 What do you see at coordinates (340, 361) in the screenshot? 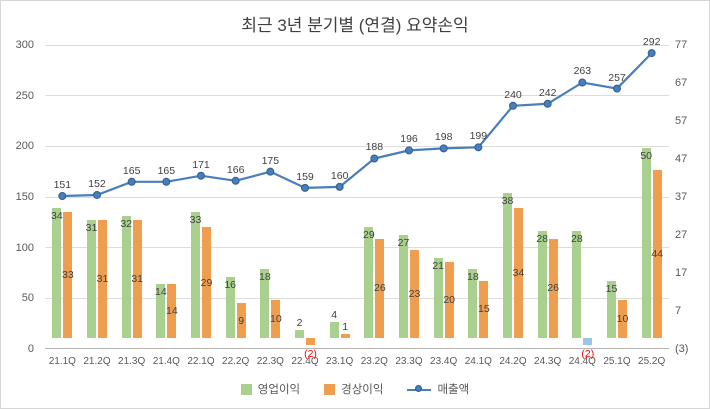
I see `x-axis-label: 23.1Q` at bounding box center [340, 361].